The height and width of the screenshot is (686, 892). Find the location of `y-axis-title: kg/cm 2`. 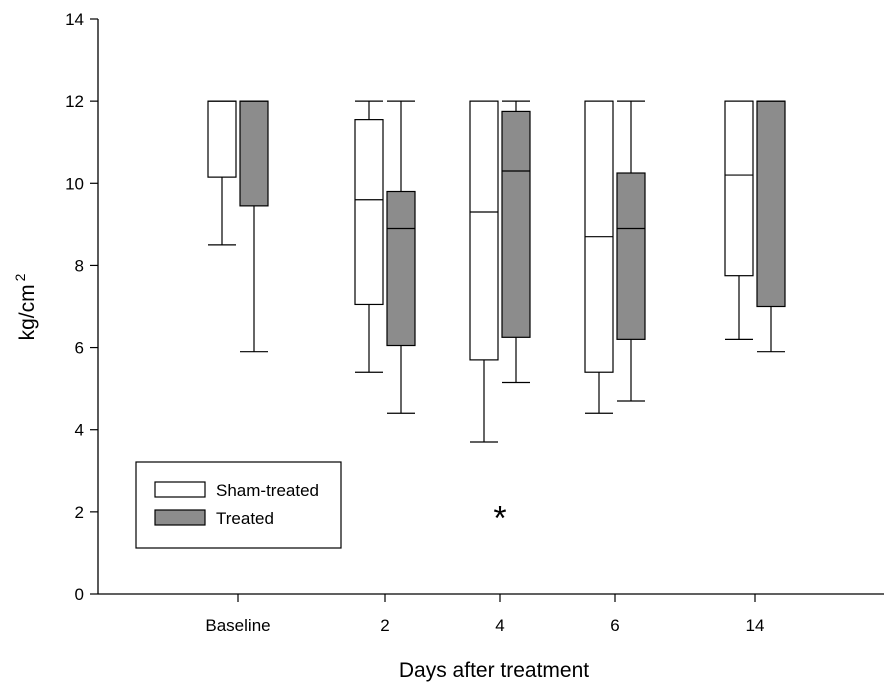

y-axis-title: kg/cm 2 is located at coordinates (25, 306).